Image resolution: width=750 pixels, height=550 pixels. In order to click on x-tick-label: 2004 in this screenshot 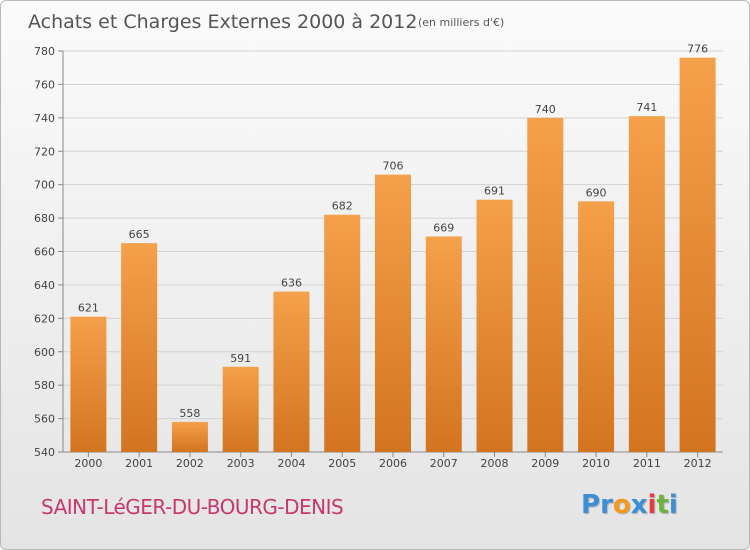, I will do `click(291, 463)`.